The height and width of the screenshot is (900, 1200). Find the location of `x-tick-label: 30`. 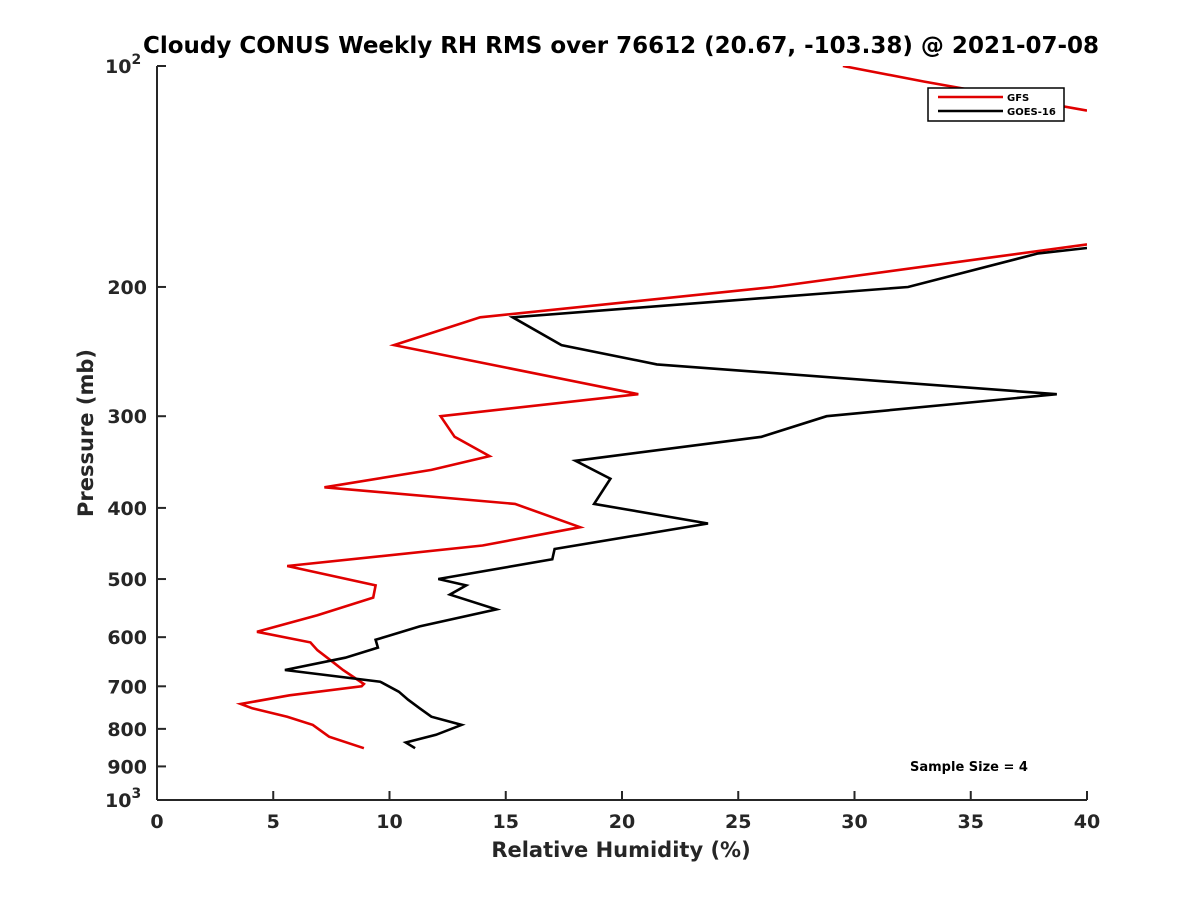

x-tick-label: 30 is located at coordinates (854, 822).